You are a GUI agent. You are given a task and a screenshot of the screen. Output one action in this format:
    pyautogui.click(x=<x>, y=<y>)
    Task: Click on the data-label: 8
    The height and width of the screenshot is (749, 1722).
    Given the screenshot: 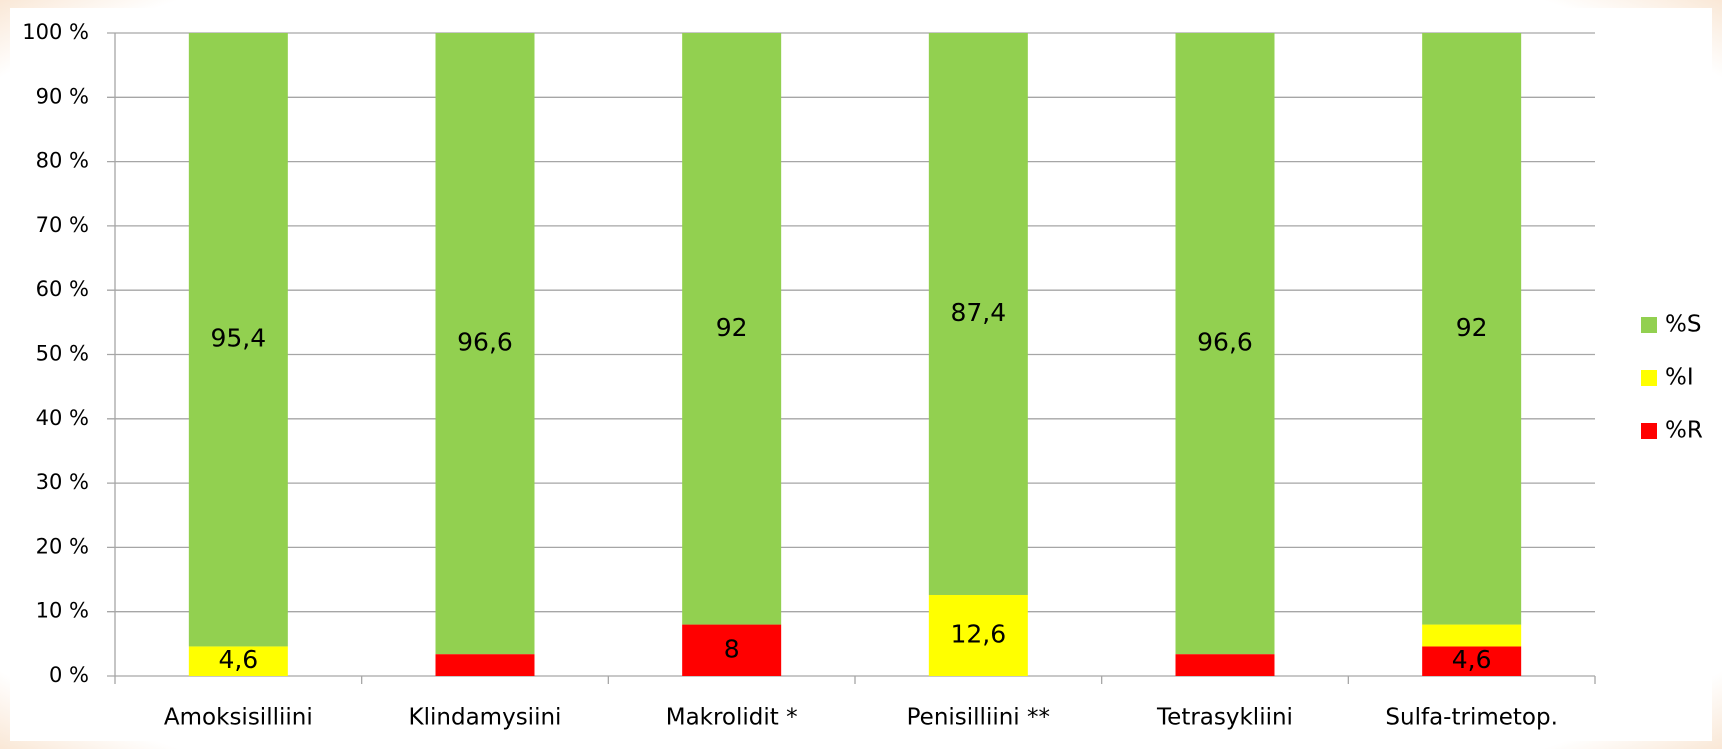 What is the action you would take?
    pyautogui.click(x=732, y=648)
    